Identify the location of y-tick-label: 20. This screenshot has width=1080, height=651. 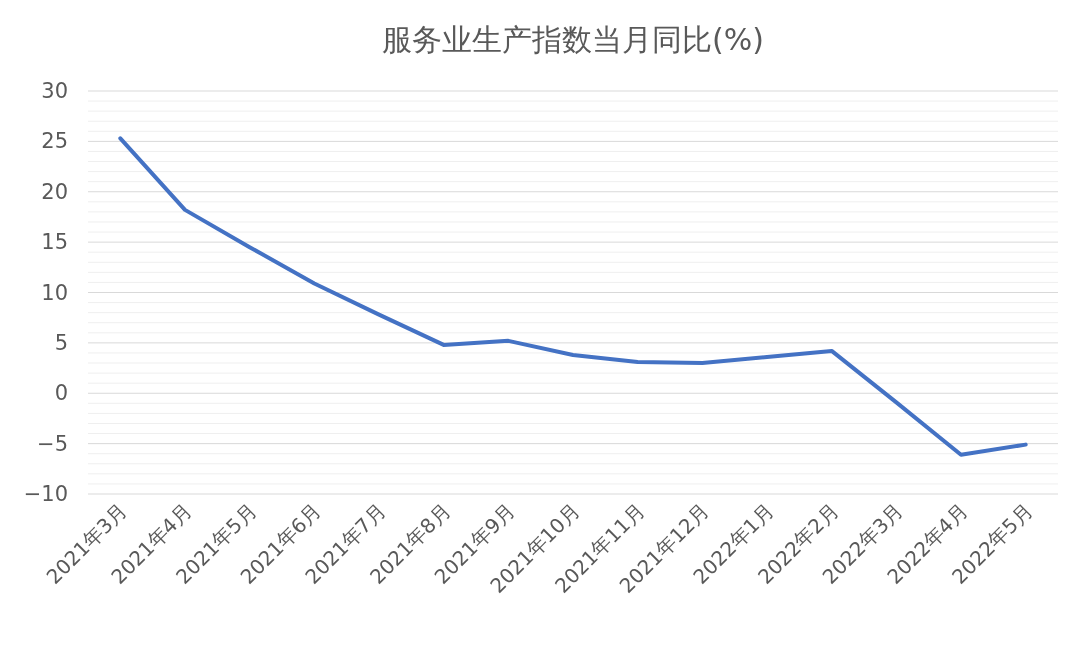
(54, 191).